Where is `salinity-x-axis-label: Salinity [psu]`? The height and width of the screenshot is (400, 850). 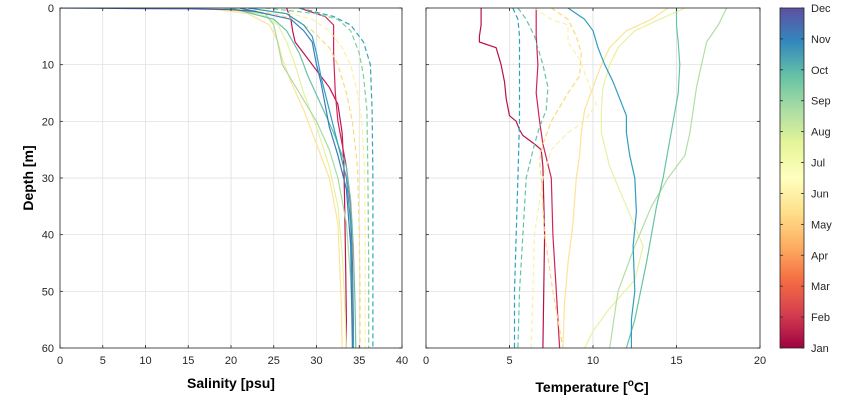 salinity-x-axis-label: Salinity [psu] is located at coordinates (231, 383).